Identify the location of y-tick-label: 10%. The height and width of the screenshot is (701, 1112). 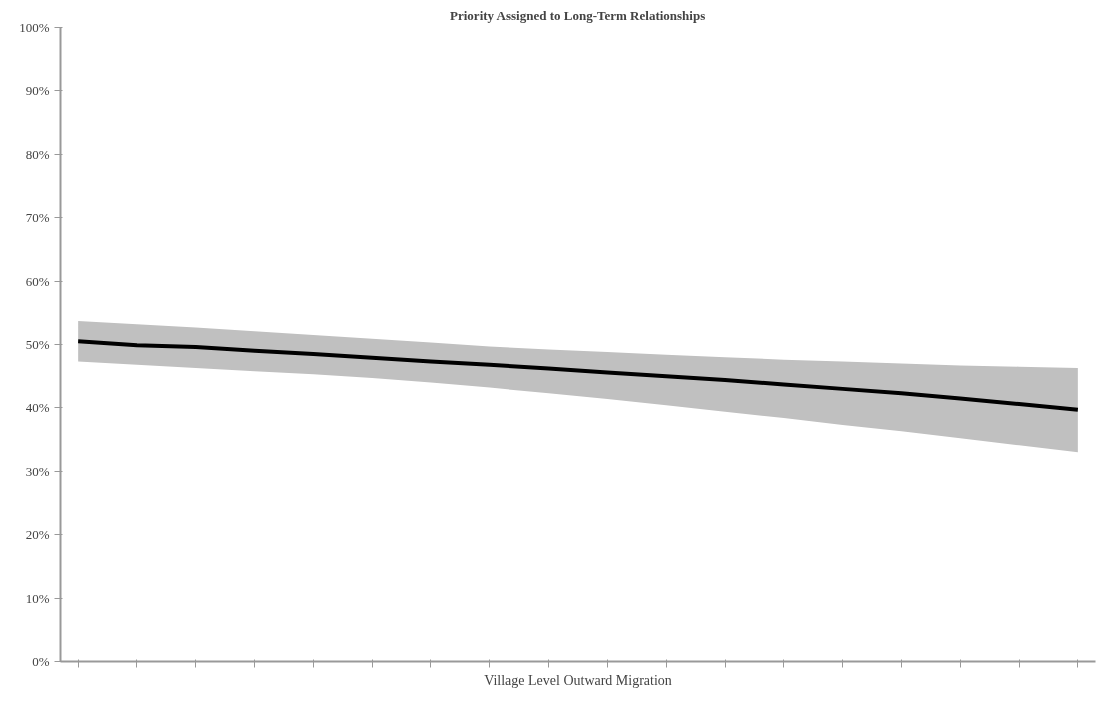
(37, 598).